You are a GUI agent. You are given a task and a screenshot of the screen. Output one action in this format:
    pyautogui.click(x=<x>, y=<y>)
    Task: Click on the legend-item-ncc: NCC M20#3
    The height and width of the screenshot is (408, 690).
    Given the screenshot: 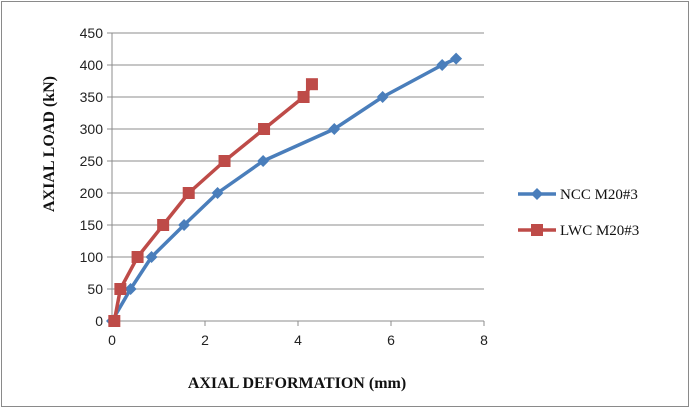 What is the action you would take?
    pyautogui.click(x=578, y=195)
    